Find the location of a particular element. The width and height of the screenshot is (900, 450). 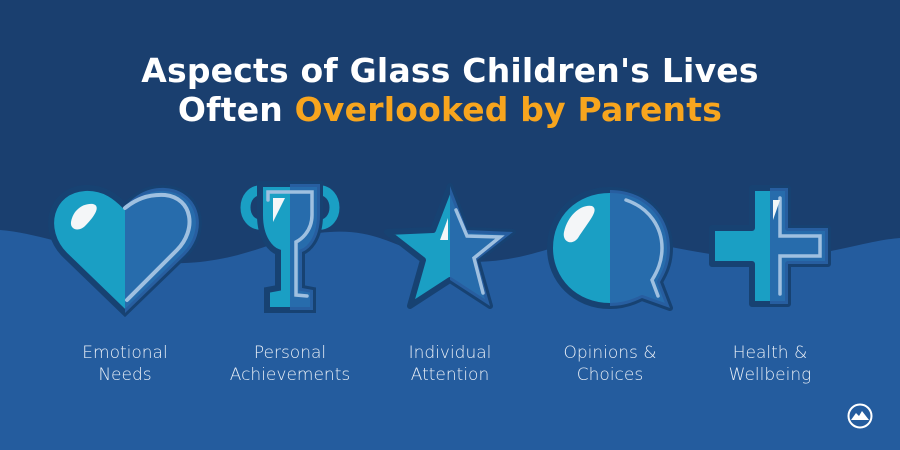

title-highlight: Overlooked by Parents is located at coordinates (508, 109).